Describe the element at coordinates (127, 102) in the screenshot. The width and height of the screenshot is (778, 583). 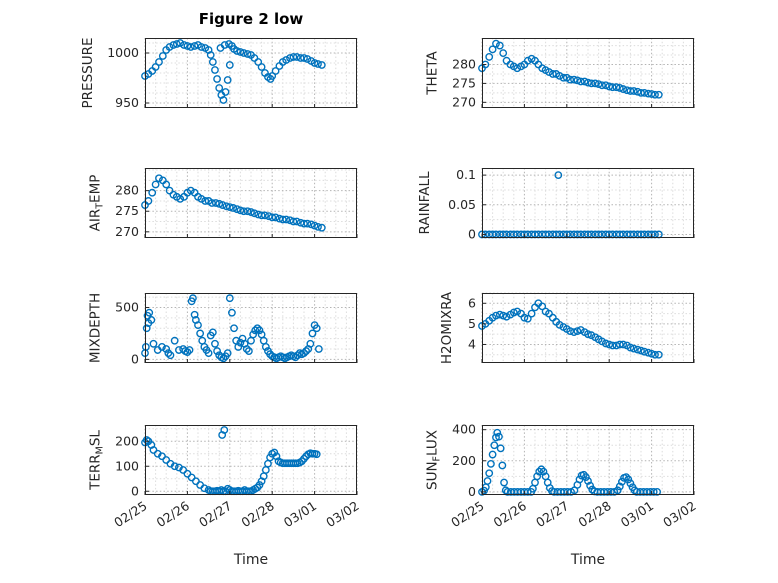
I see `svg-text: 950` at that location.